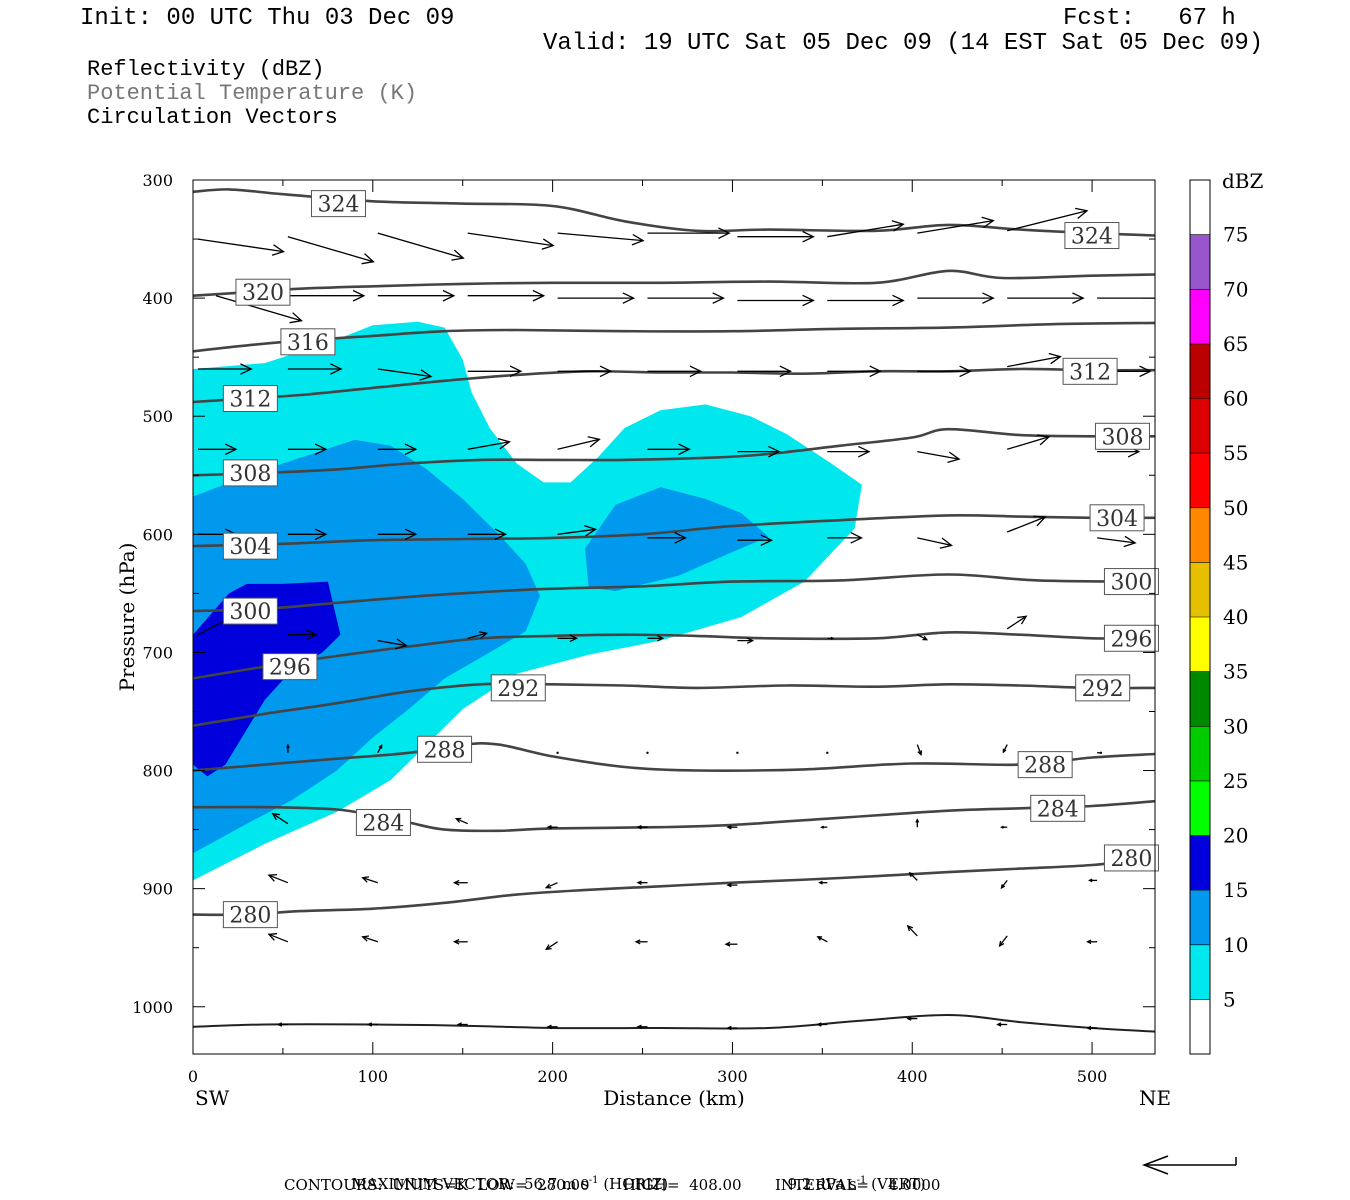 Image resolution: width=1350 pixels, height=1200 pixels. I want to click on theta-label-284-0: 284, so click(383, 824).